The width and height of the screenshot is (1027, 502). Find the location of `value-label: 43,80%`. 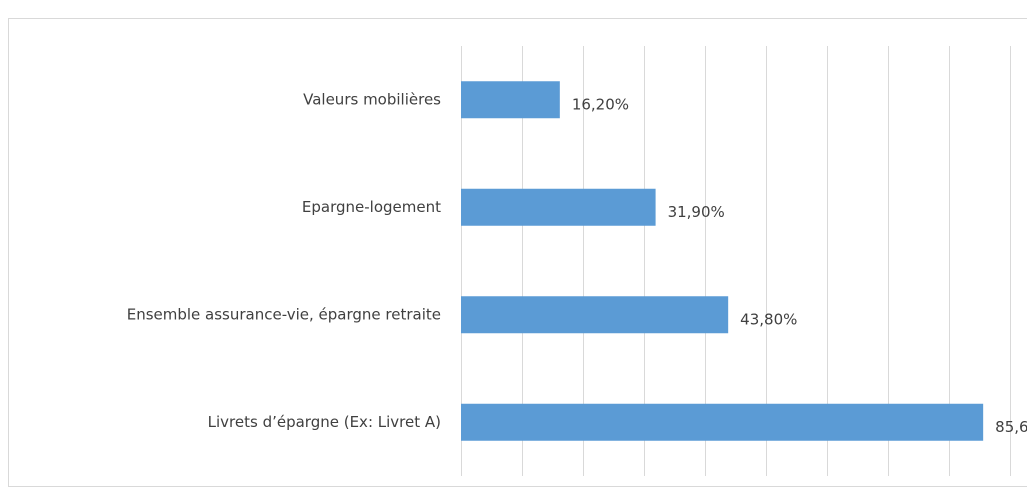

value-label: 43,80% is located at coordinates (768, 319).